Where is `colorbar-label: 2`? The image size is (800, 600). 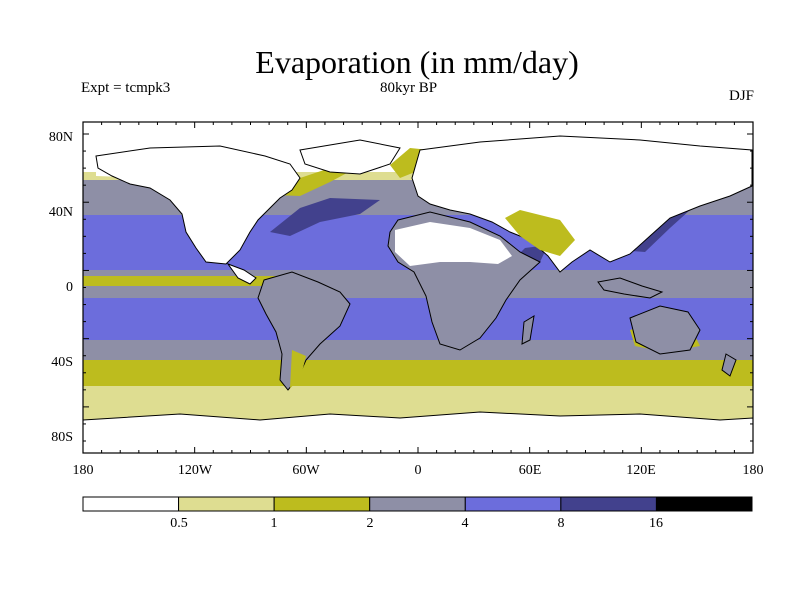
colorbar-label: 2 is located at coordinates (370, 523).